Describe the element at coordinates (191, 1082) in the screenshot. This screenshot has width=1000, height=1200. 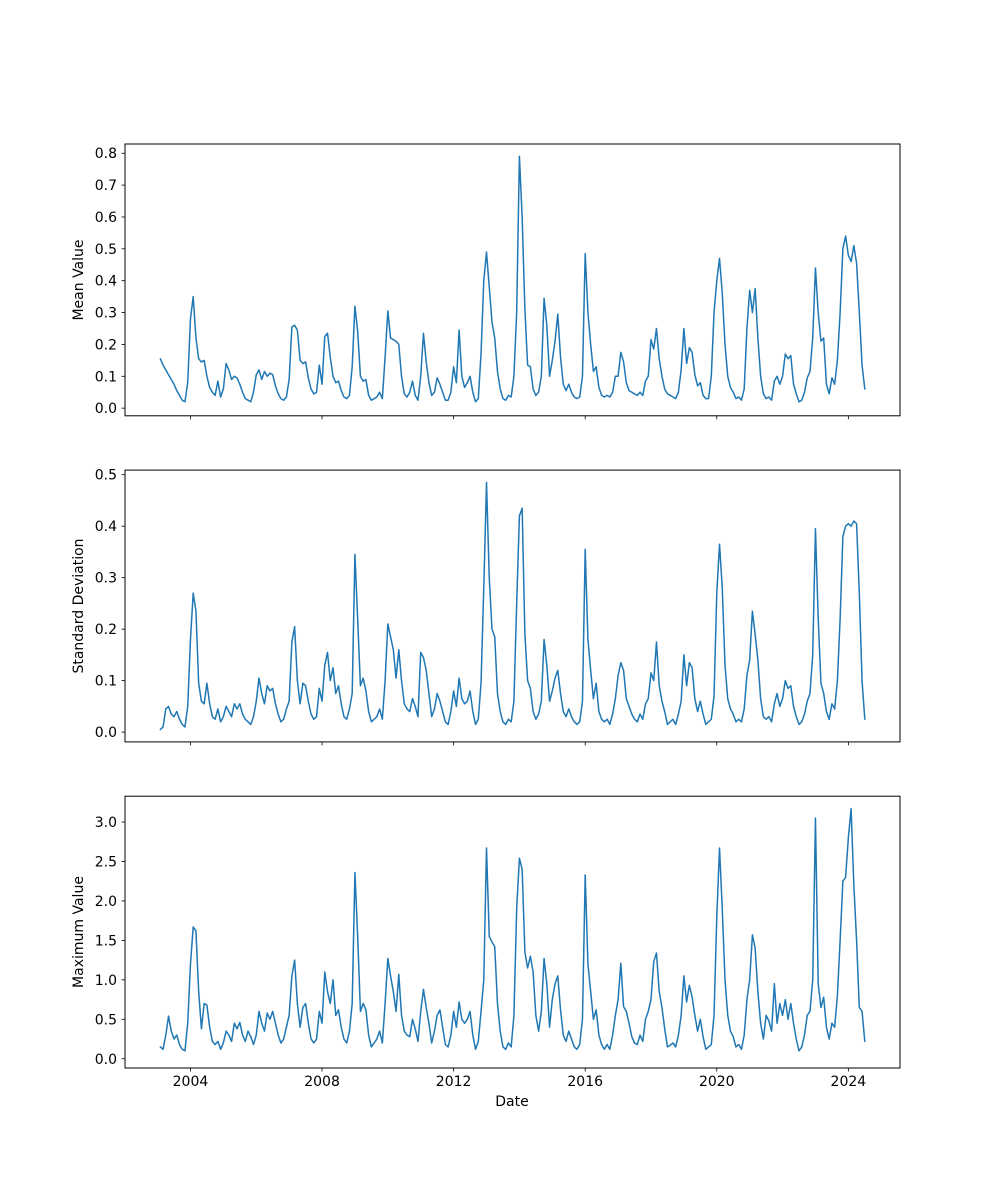
I see `x-tick-label: 2004` at that location.